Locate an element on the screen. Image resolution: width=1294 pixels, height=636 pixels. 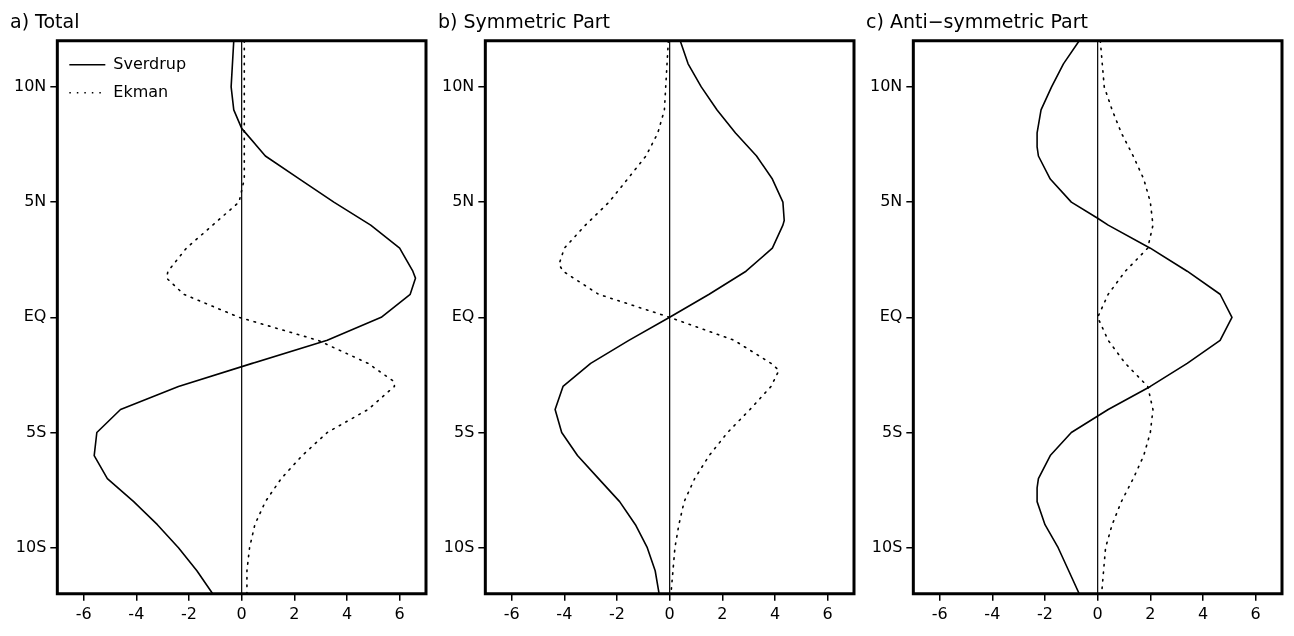
chart-title: c) Anti−symmetric Part is located at coordinates (977, 21).